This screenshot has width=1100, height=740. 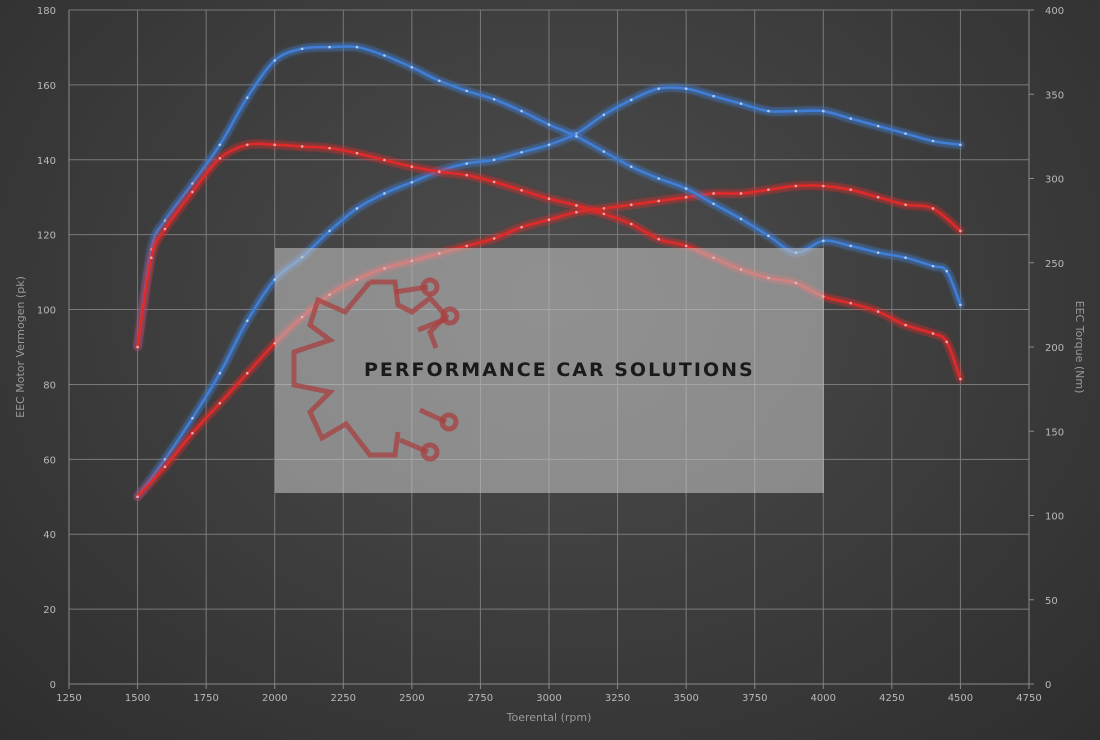 What do you see at coordinates (480, 698) in the screenshot?
I see `x-tick-label: 2750` at bounding box center [480, 698].